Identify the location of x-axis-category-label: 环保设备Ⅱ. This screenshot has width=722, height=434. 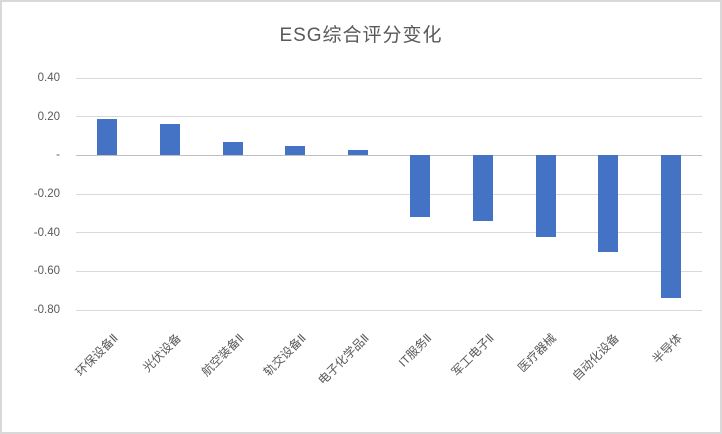
(97, 355).